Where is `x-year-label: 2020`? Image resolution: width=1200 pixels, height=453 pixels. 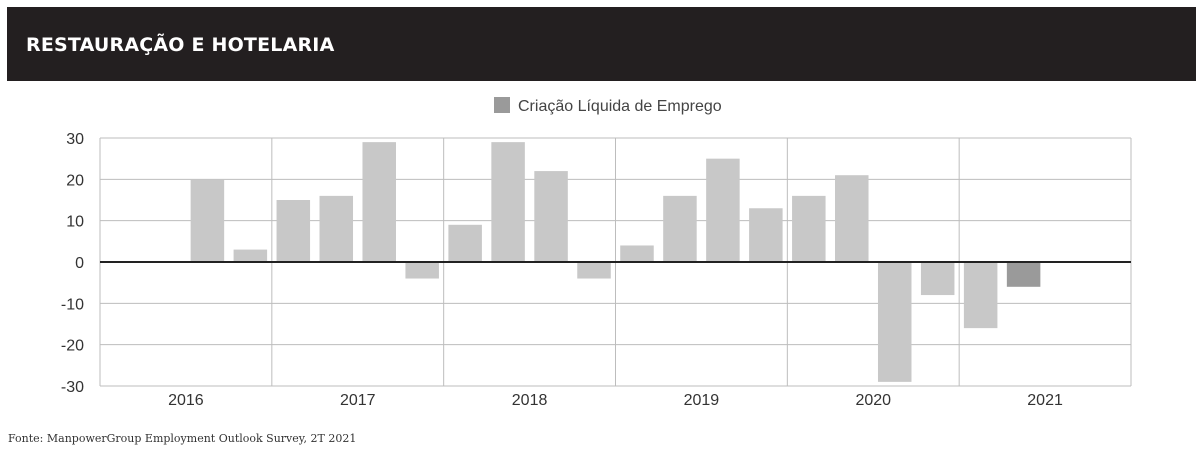
x-year-label: 2020 is located at coordinates (873, 400).